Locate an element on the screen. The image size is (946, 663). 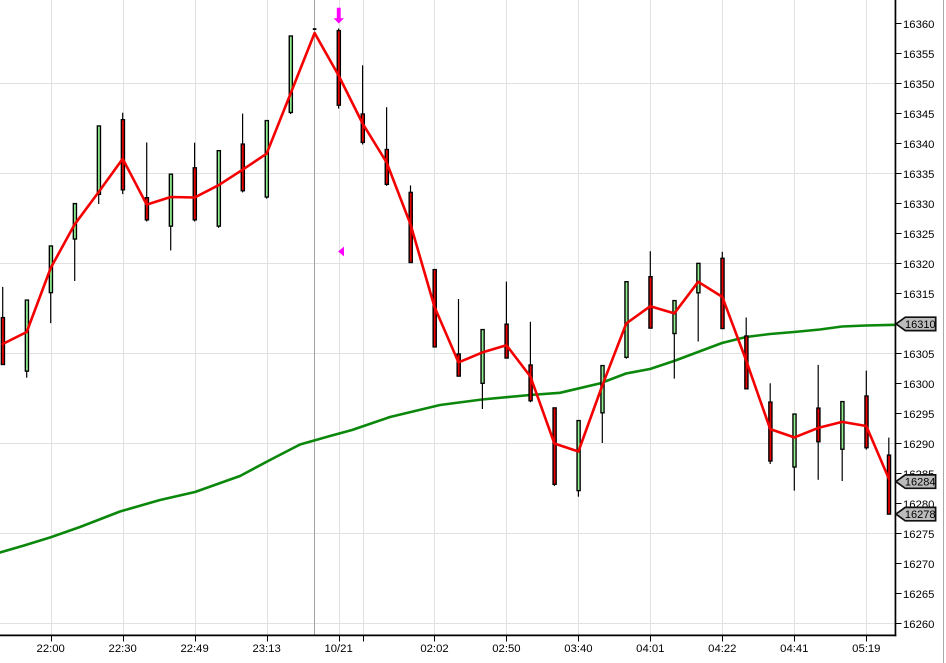
svg-text: 16330 is located at coordinates (918, 205).